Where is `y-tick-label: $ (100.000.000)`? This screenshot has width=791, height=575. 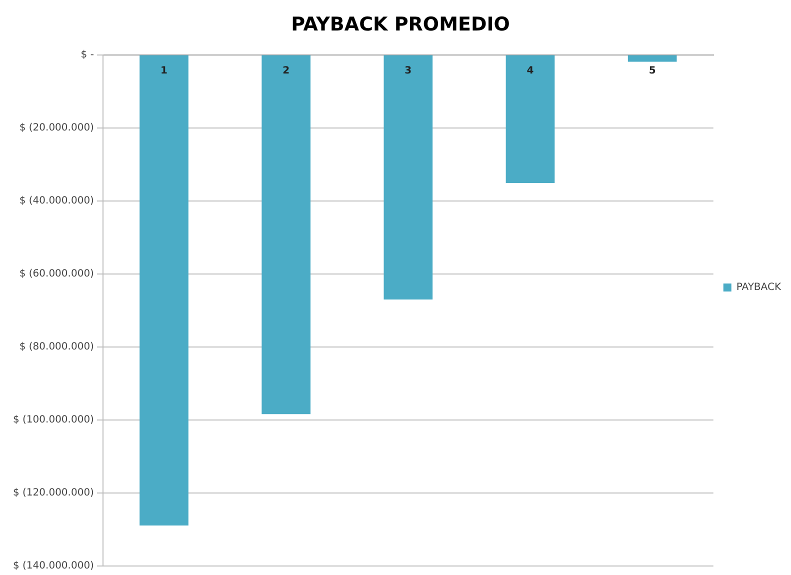
y-tick-label: $ (100.000.000) is located at coordinates (53, 420).